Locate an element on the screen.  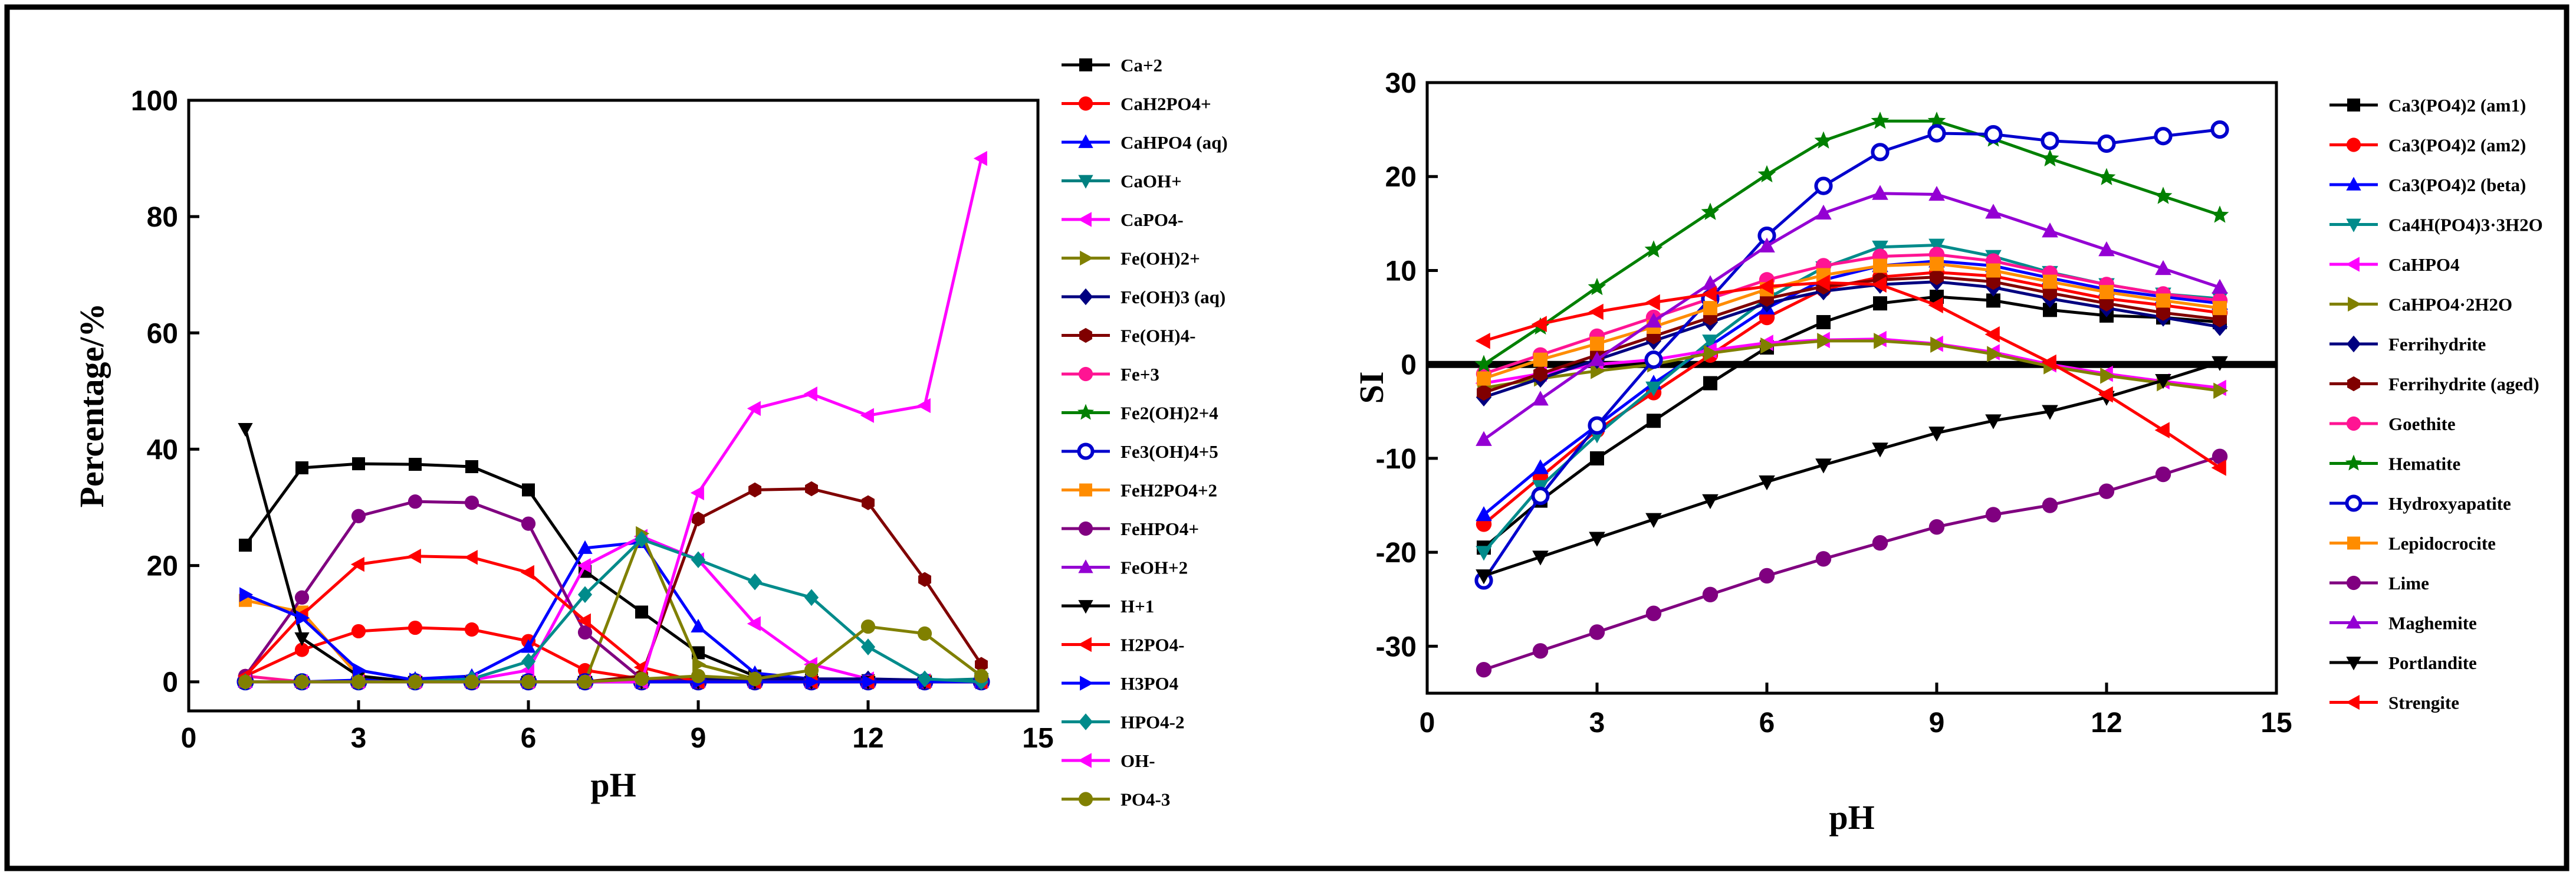
speciation-legend-item: FeH2PO4+2 is located at coordinates (1139, 491).